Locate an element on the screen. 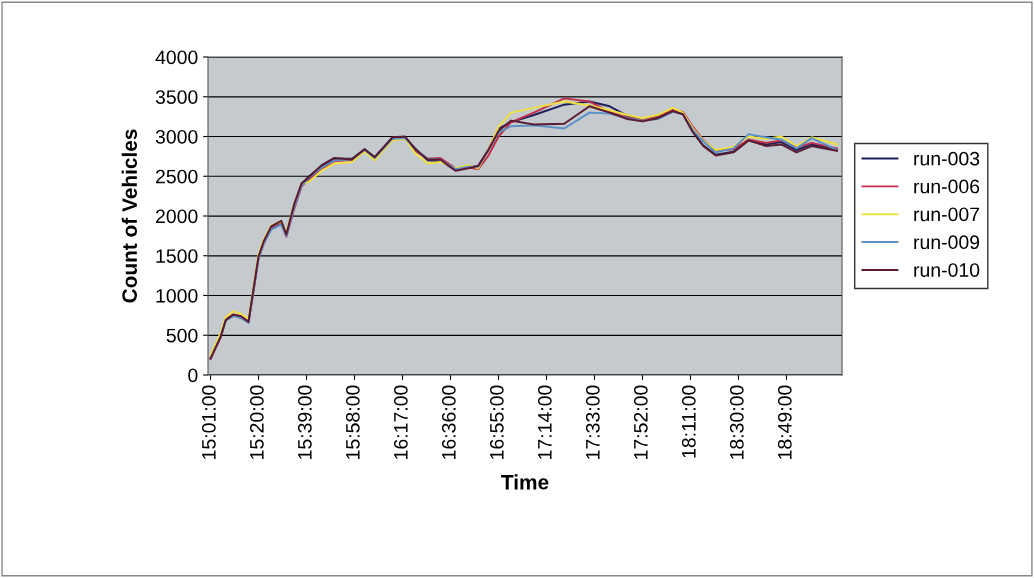 This screenshot has height=578, width=1034. legend-label: run-009 is located at coordinates (947, 242).